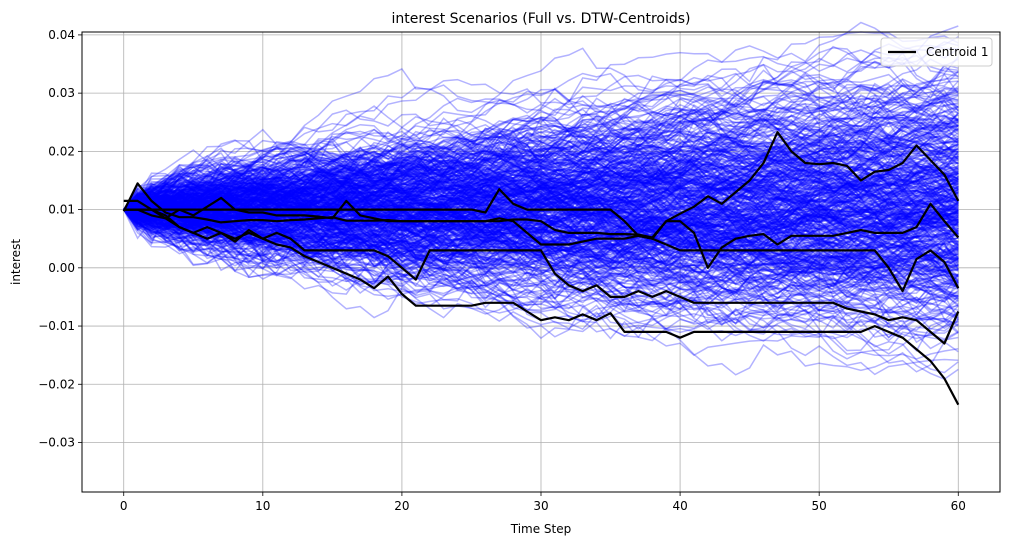 The image size is (1021, 547). What do you see at coordinates (401, 506) in the screenshot?
I see `x-tick-label: 20` at bounding box center [401, 506].